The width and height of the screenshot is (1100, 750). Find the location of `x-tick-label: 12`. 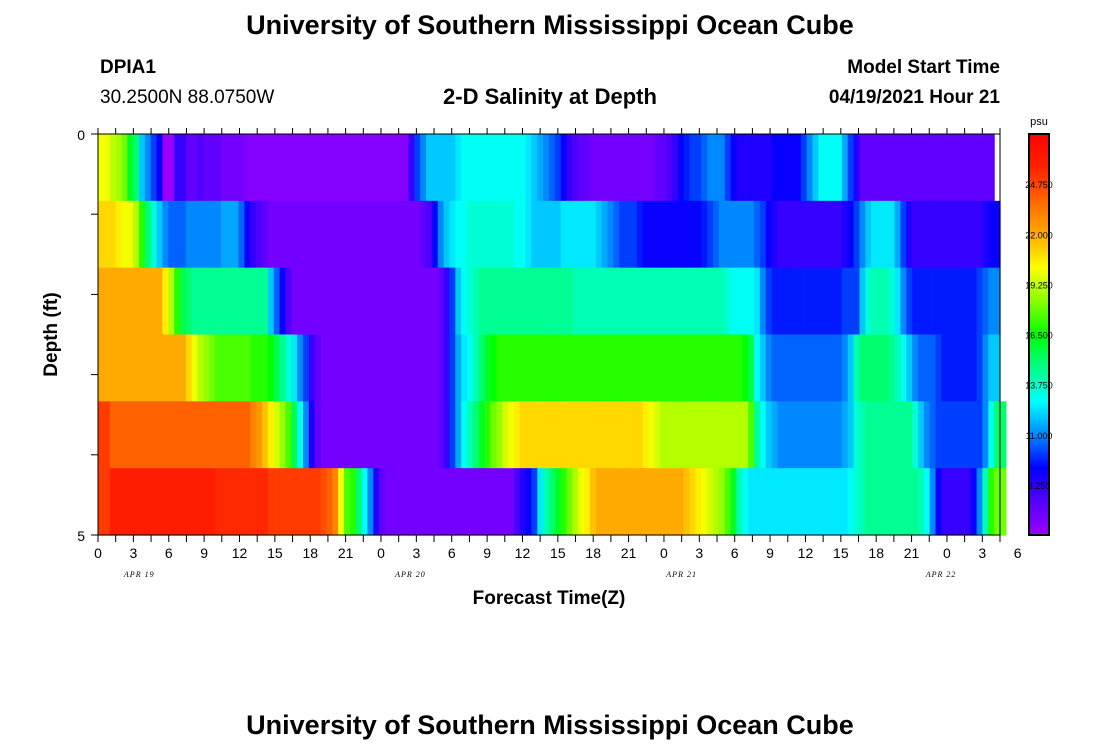

x-tick-label: 12 is located at coordinates (806, 553).